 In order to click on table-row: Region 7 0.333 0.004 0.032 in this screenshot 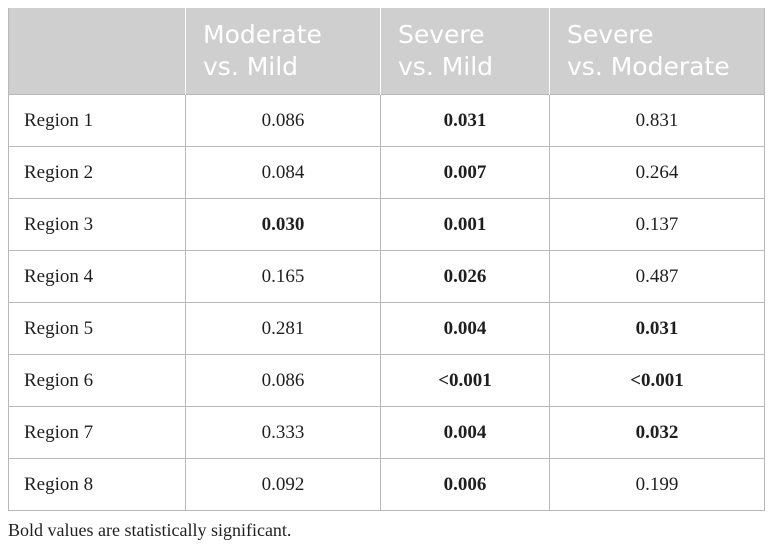, I will do `click(386, 432)`.